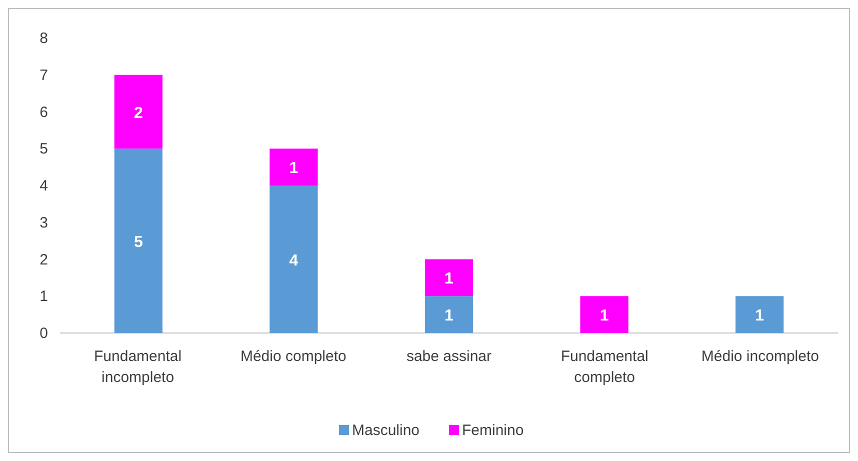 Image resolution: width=858 pixels, height=461 pixels. What do you see at coordinates (44, 259) in the screenshot?
I see `y-tick-label: 2` at bounding box center [44, 259].